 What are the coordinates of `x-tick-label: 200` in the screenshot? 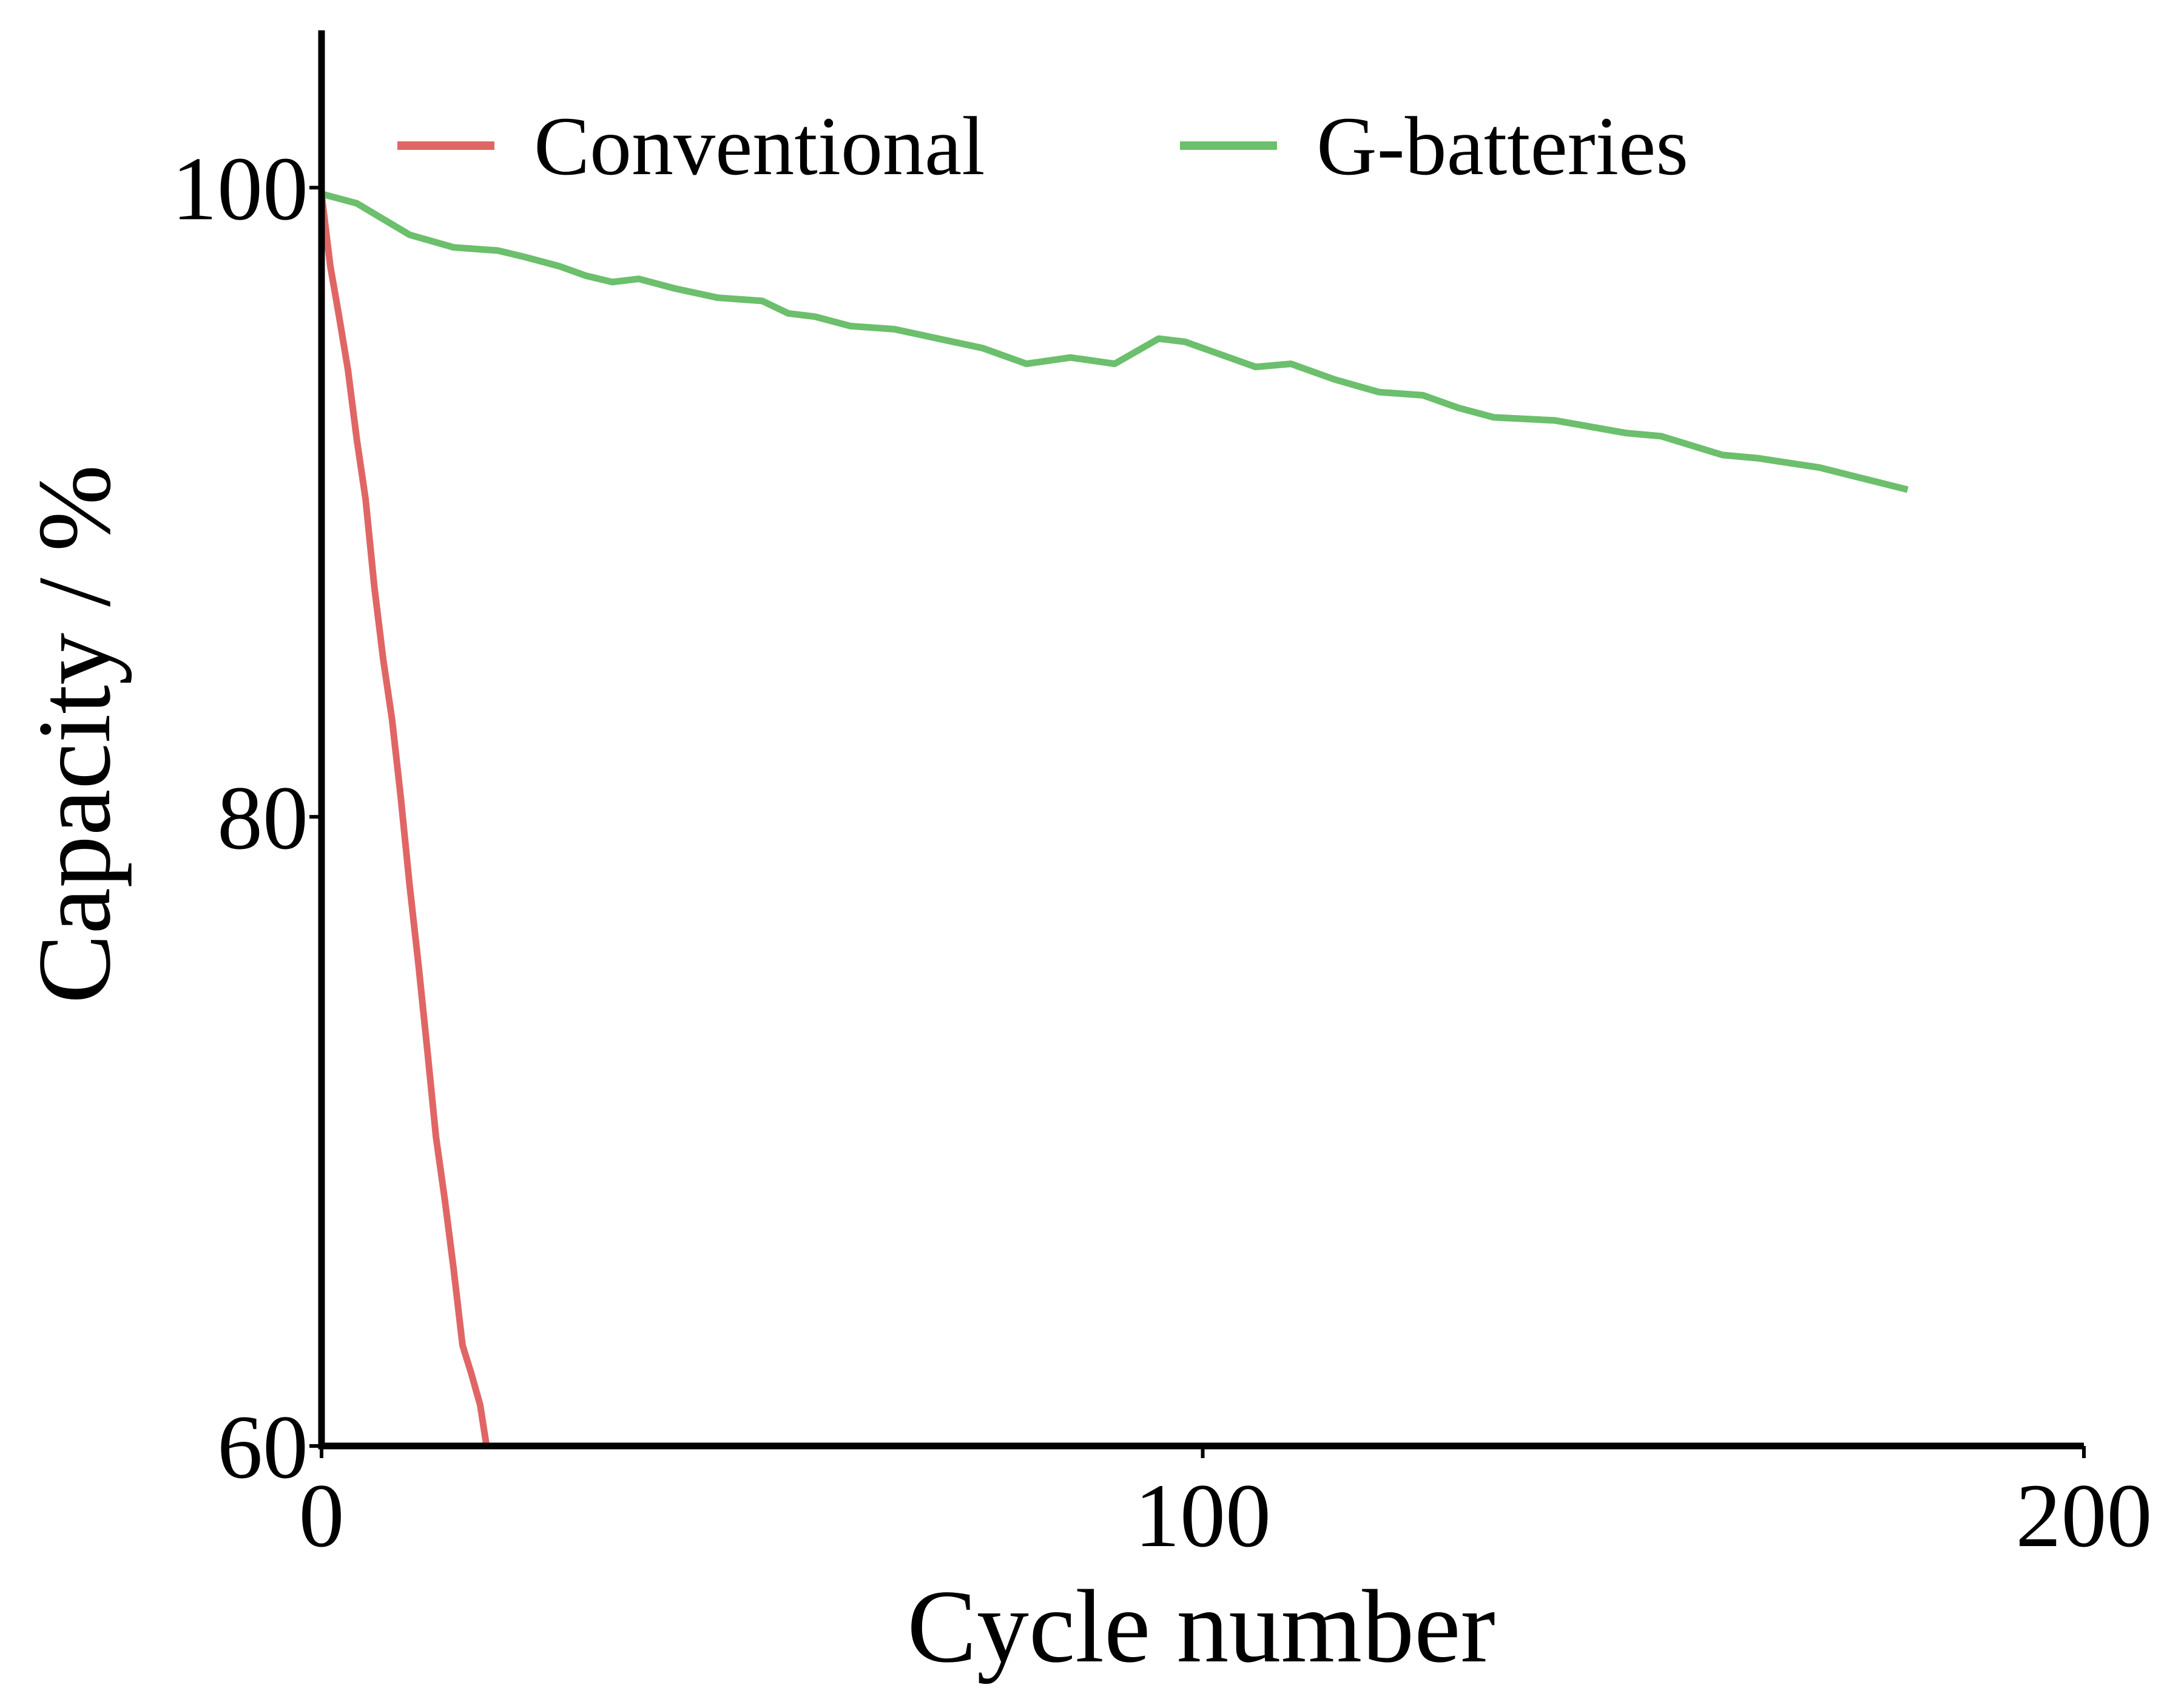 It's located at (2084, 1515).